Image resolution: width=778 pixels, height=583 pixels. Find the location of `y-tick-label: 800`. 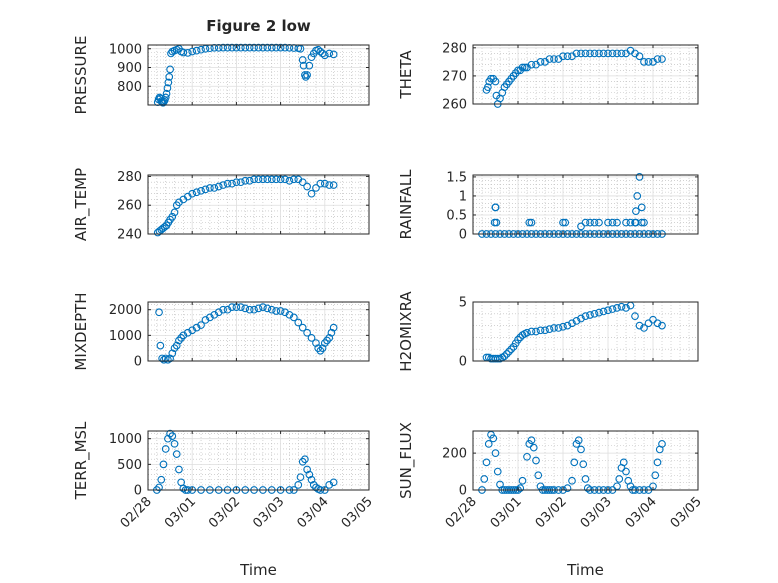

y-tick-label: 800 is located at coordinates (129, 87).